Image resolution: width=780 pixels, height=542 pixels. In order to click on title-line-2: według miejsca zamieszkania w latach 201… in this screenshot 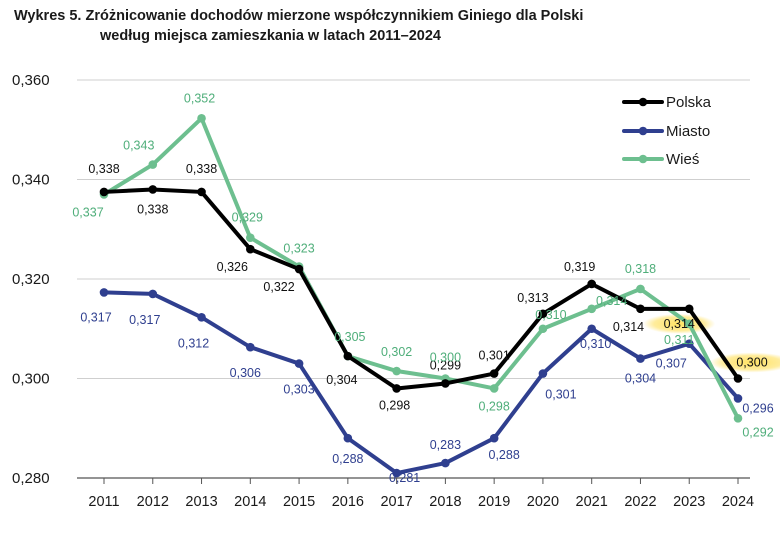, I will do `click(270, 36)`.